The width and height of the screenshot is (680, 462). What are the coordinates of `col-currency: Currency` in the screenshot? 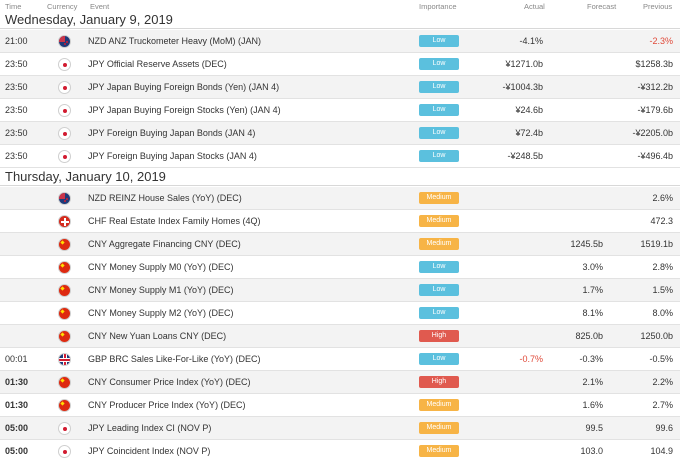 It's located at (62, 6).